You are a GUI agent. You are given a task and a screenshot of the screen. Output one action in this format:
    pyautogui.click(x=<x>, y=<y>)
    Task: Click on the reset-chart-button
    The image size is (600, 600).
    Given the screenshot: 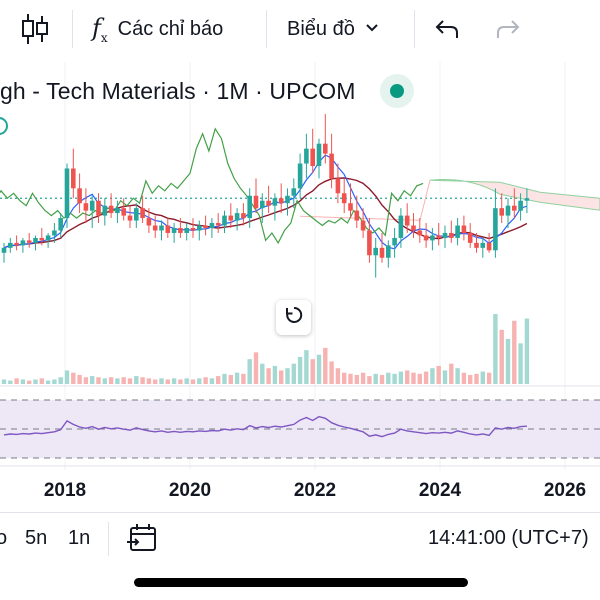 What is the action you would take?
    pyautogui.click(x=293, y=317)
    